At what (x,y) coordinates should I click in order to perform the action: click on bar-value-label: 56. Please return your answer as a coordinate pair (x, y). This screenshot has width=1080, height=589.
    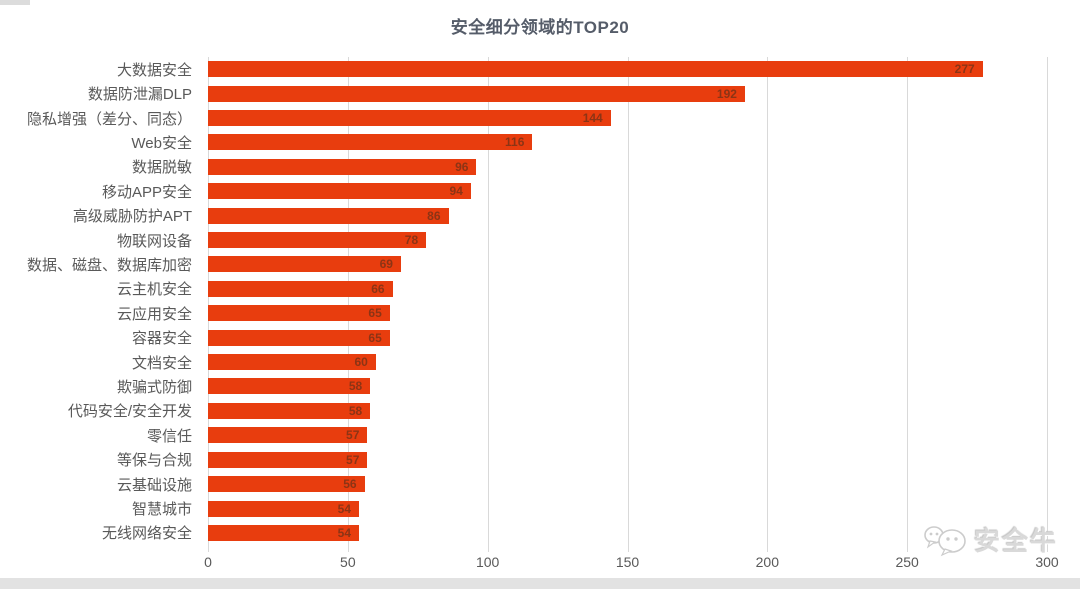
    Looking at the image, I should click on (350, 484).